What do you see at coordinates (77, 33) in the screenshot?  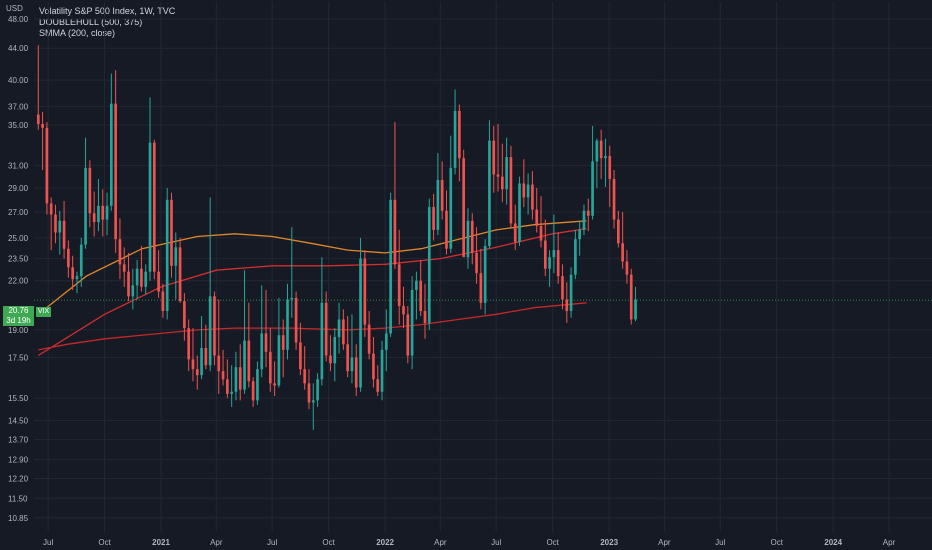 I see `indicator-smma: SMMA (200, close)` at bounding box center [77, 33].